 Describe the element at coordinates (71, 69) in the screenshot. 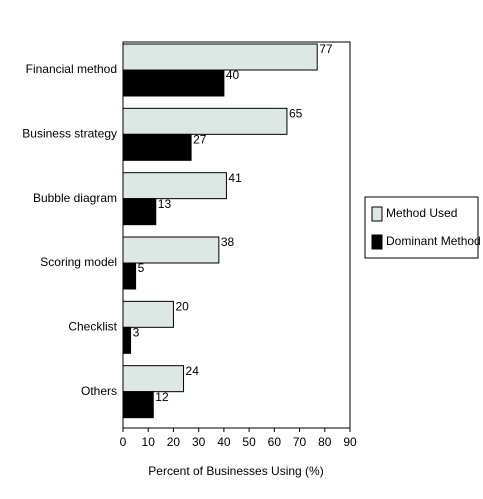

I see `y-tick-label: Financial method` at that location.